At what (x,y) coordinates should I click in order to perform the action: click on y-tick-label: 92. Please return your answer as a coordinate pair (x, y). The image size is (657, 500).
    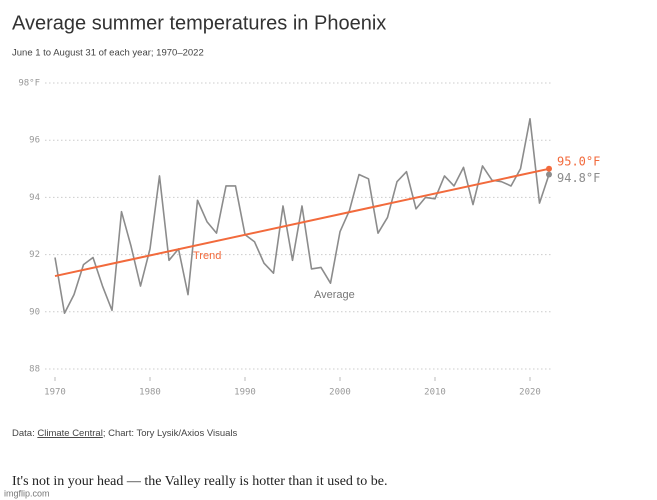
    Looking at the image, I should click on (34, 255).